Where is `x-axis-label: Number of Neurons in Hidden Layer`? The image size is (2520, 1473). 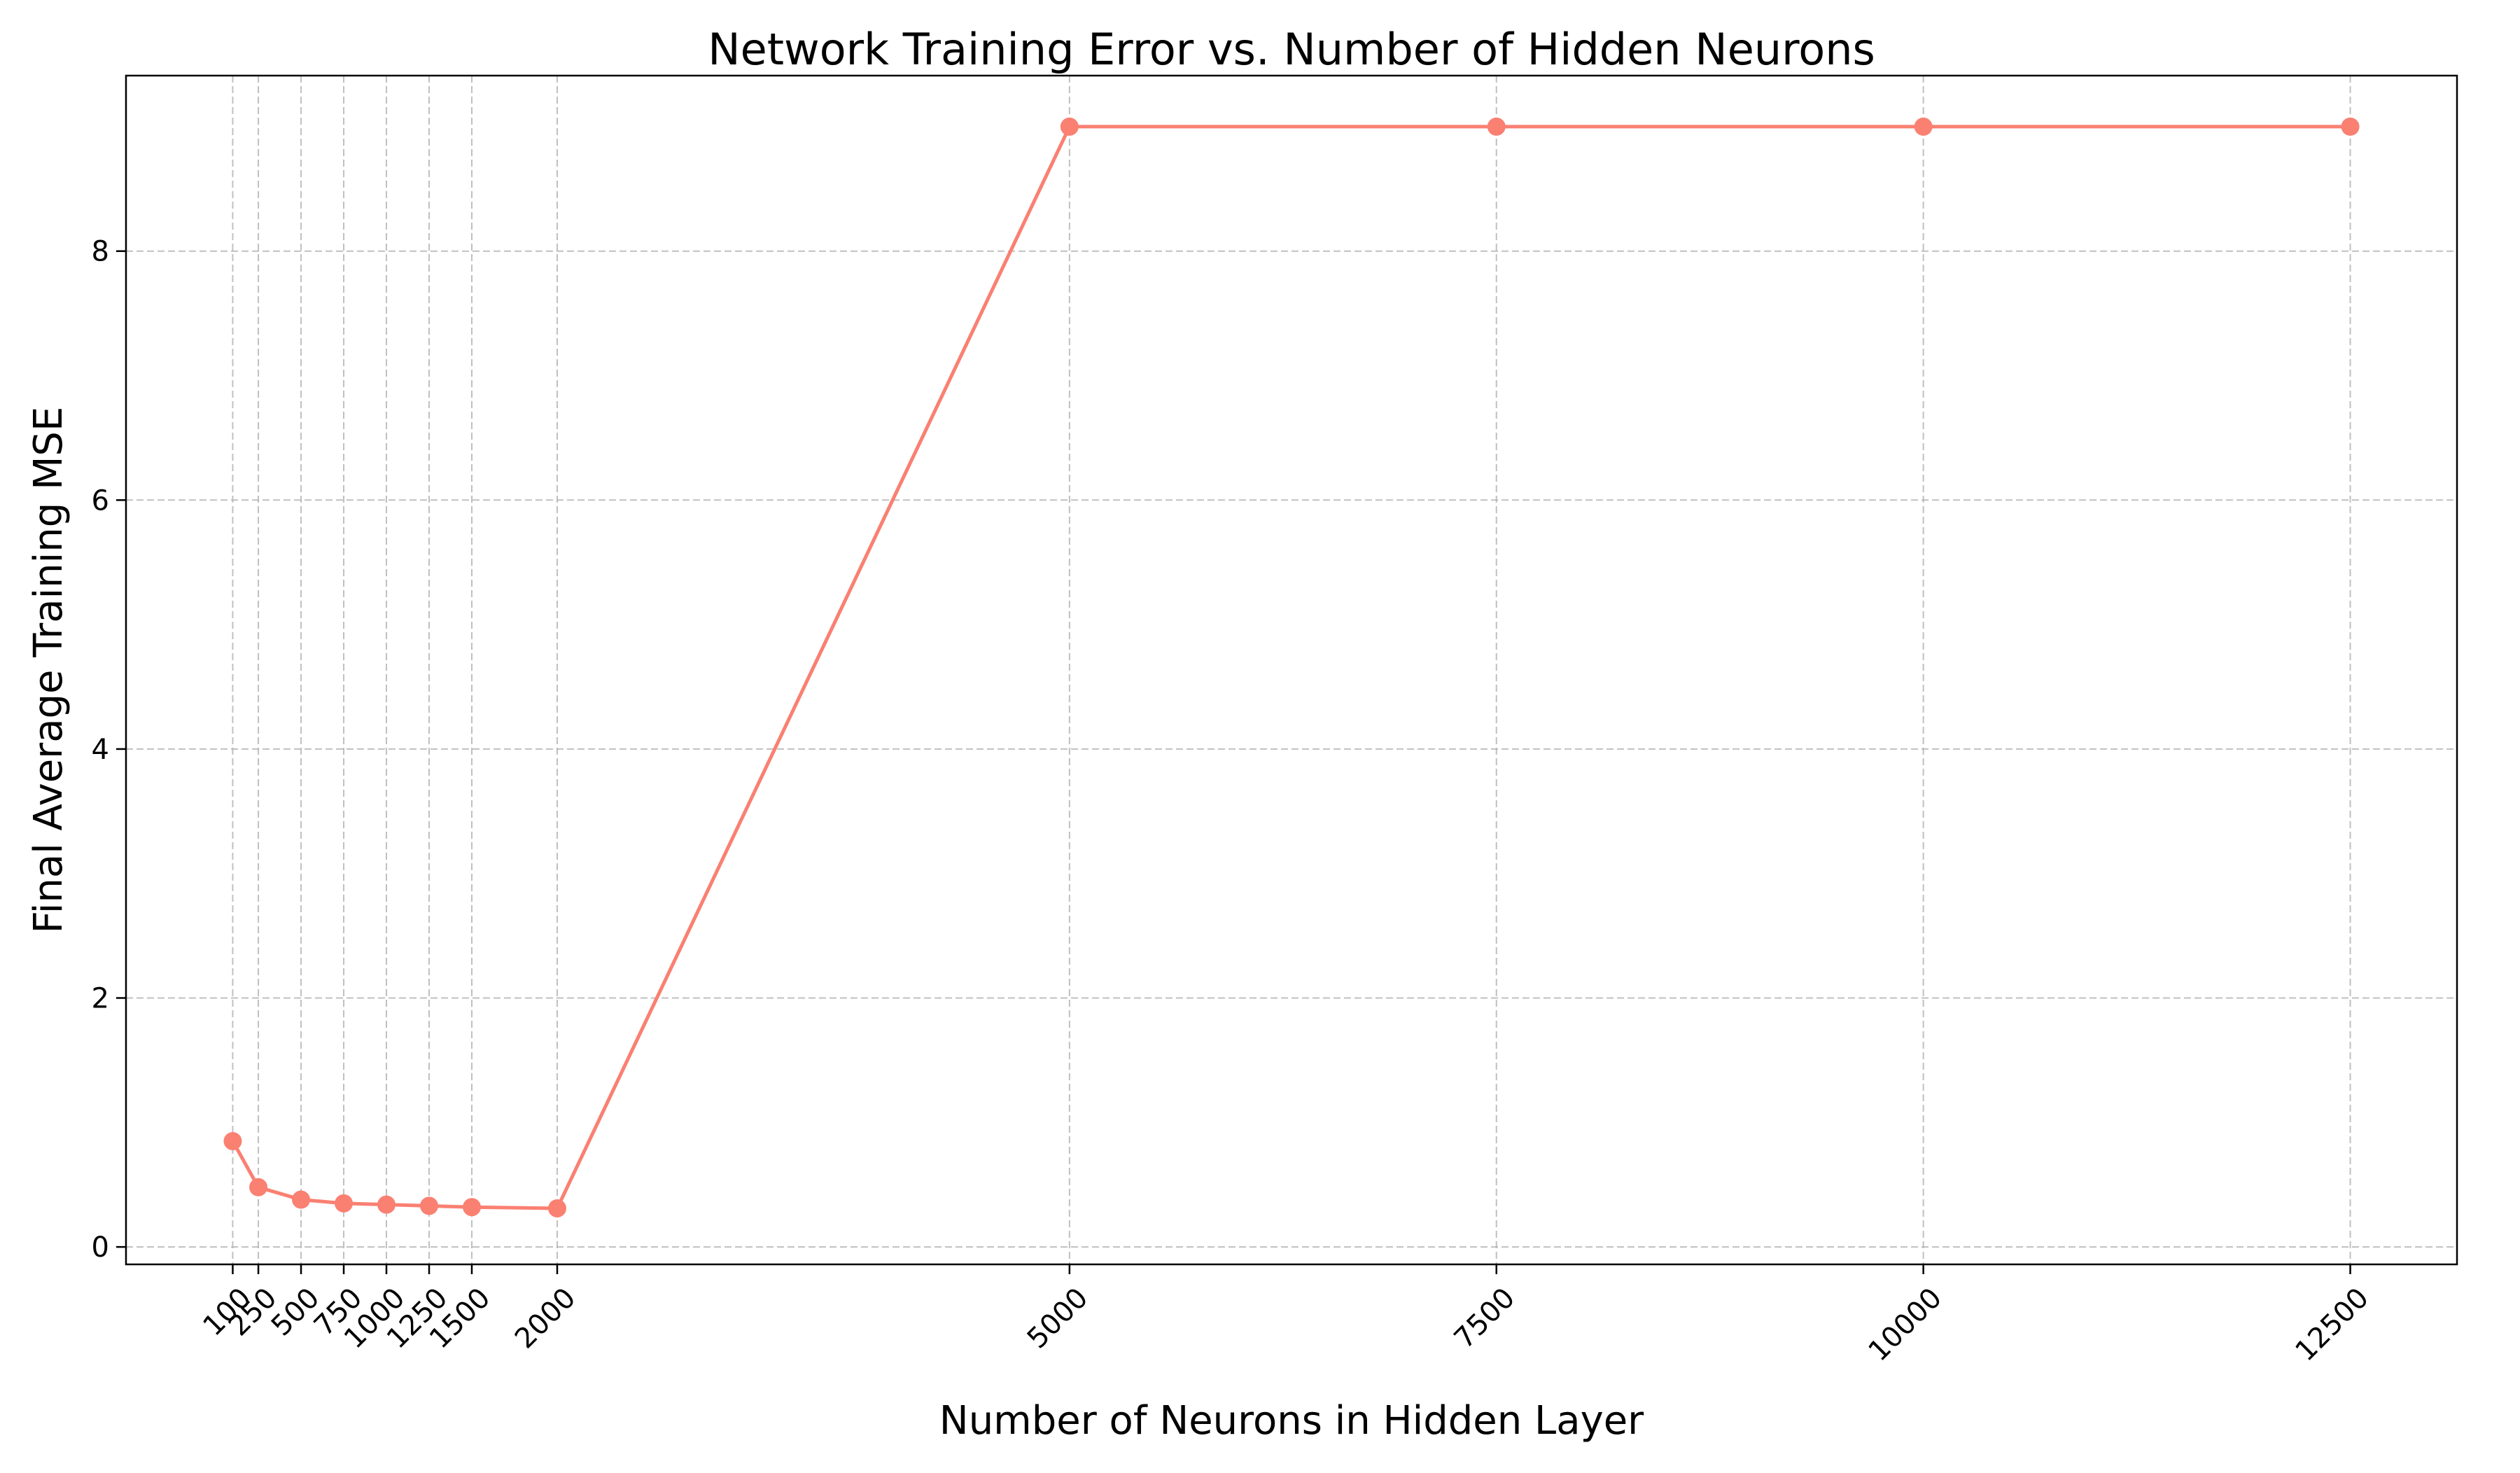 x-axis-label: Number of Neurons in Hidden Layer is located at coordinates (1291, 1421).